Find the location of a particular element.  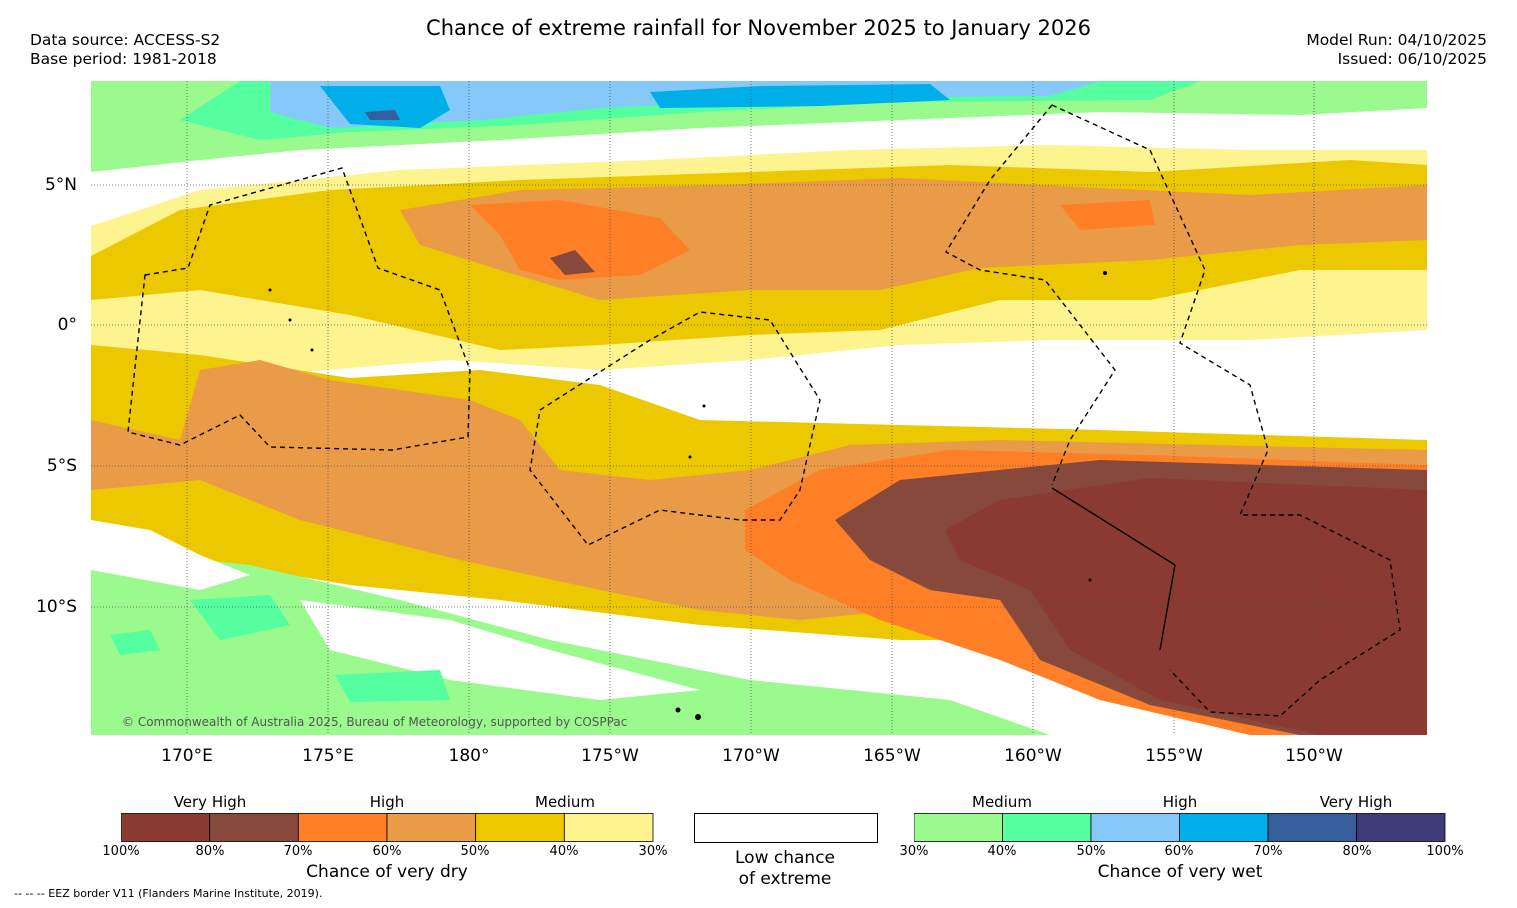

maritime-boundary is located at coordinates (1113, 569).